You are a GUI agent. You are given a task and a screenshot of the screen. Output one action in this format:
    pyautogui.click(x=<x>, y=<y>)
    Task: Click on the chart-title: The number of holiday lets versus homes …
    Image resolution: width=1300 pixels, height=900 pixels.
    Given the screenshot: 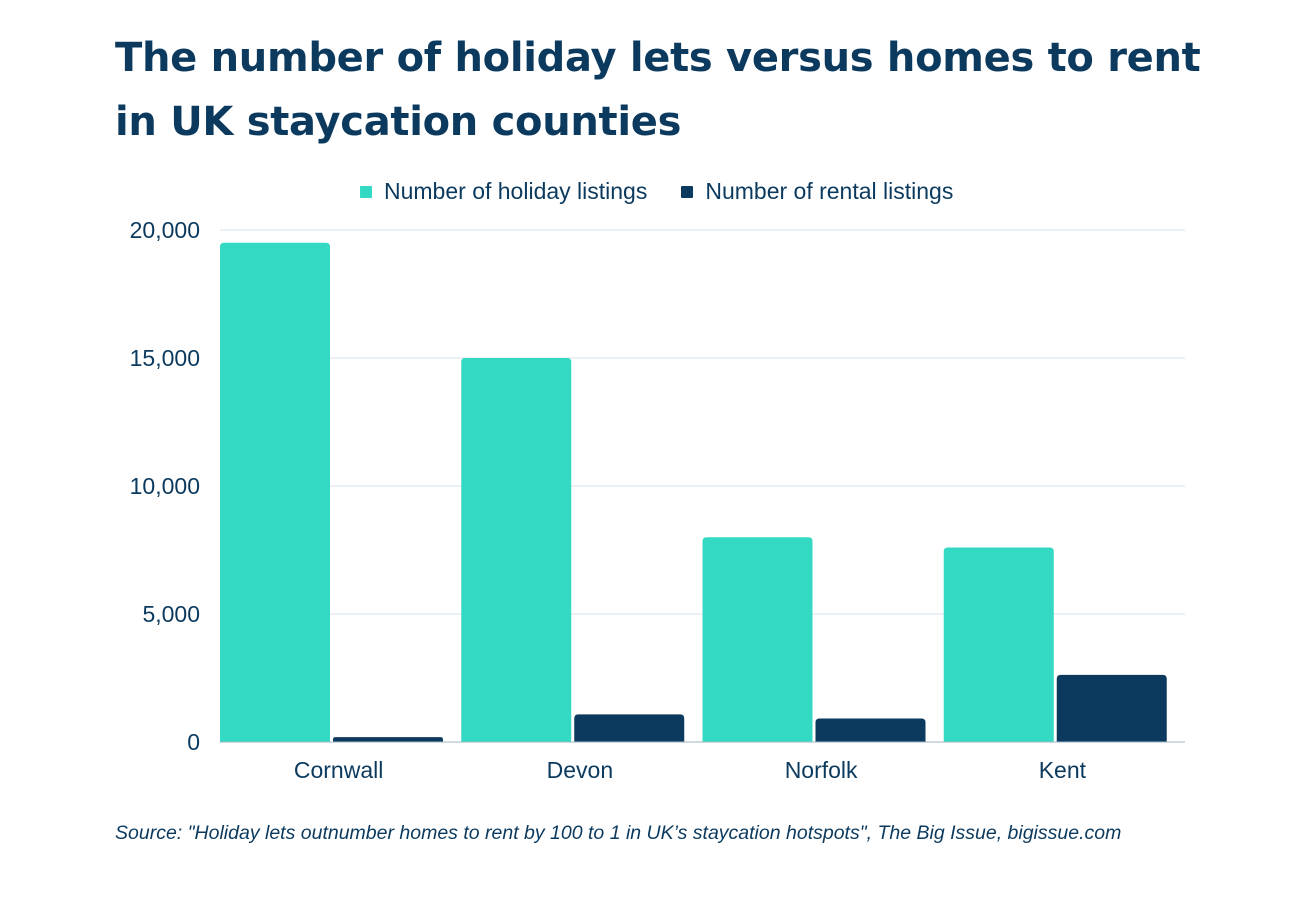 What is the action you would take?
    pyautogui.click(x=658, y=90)
    